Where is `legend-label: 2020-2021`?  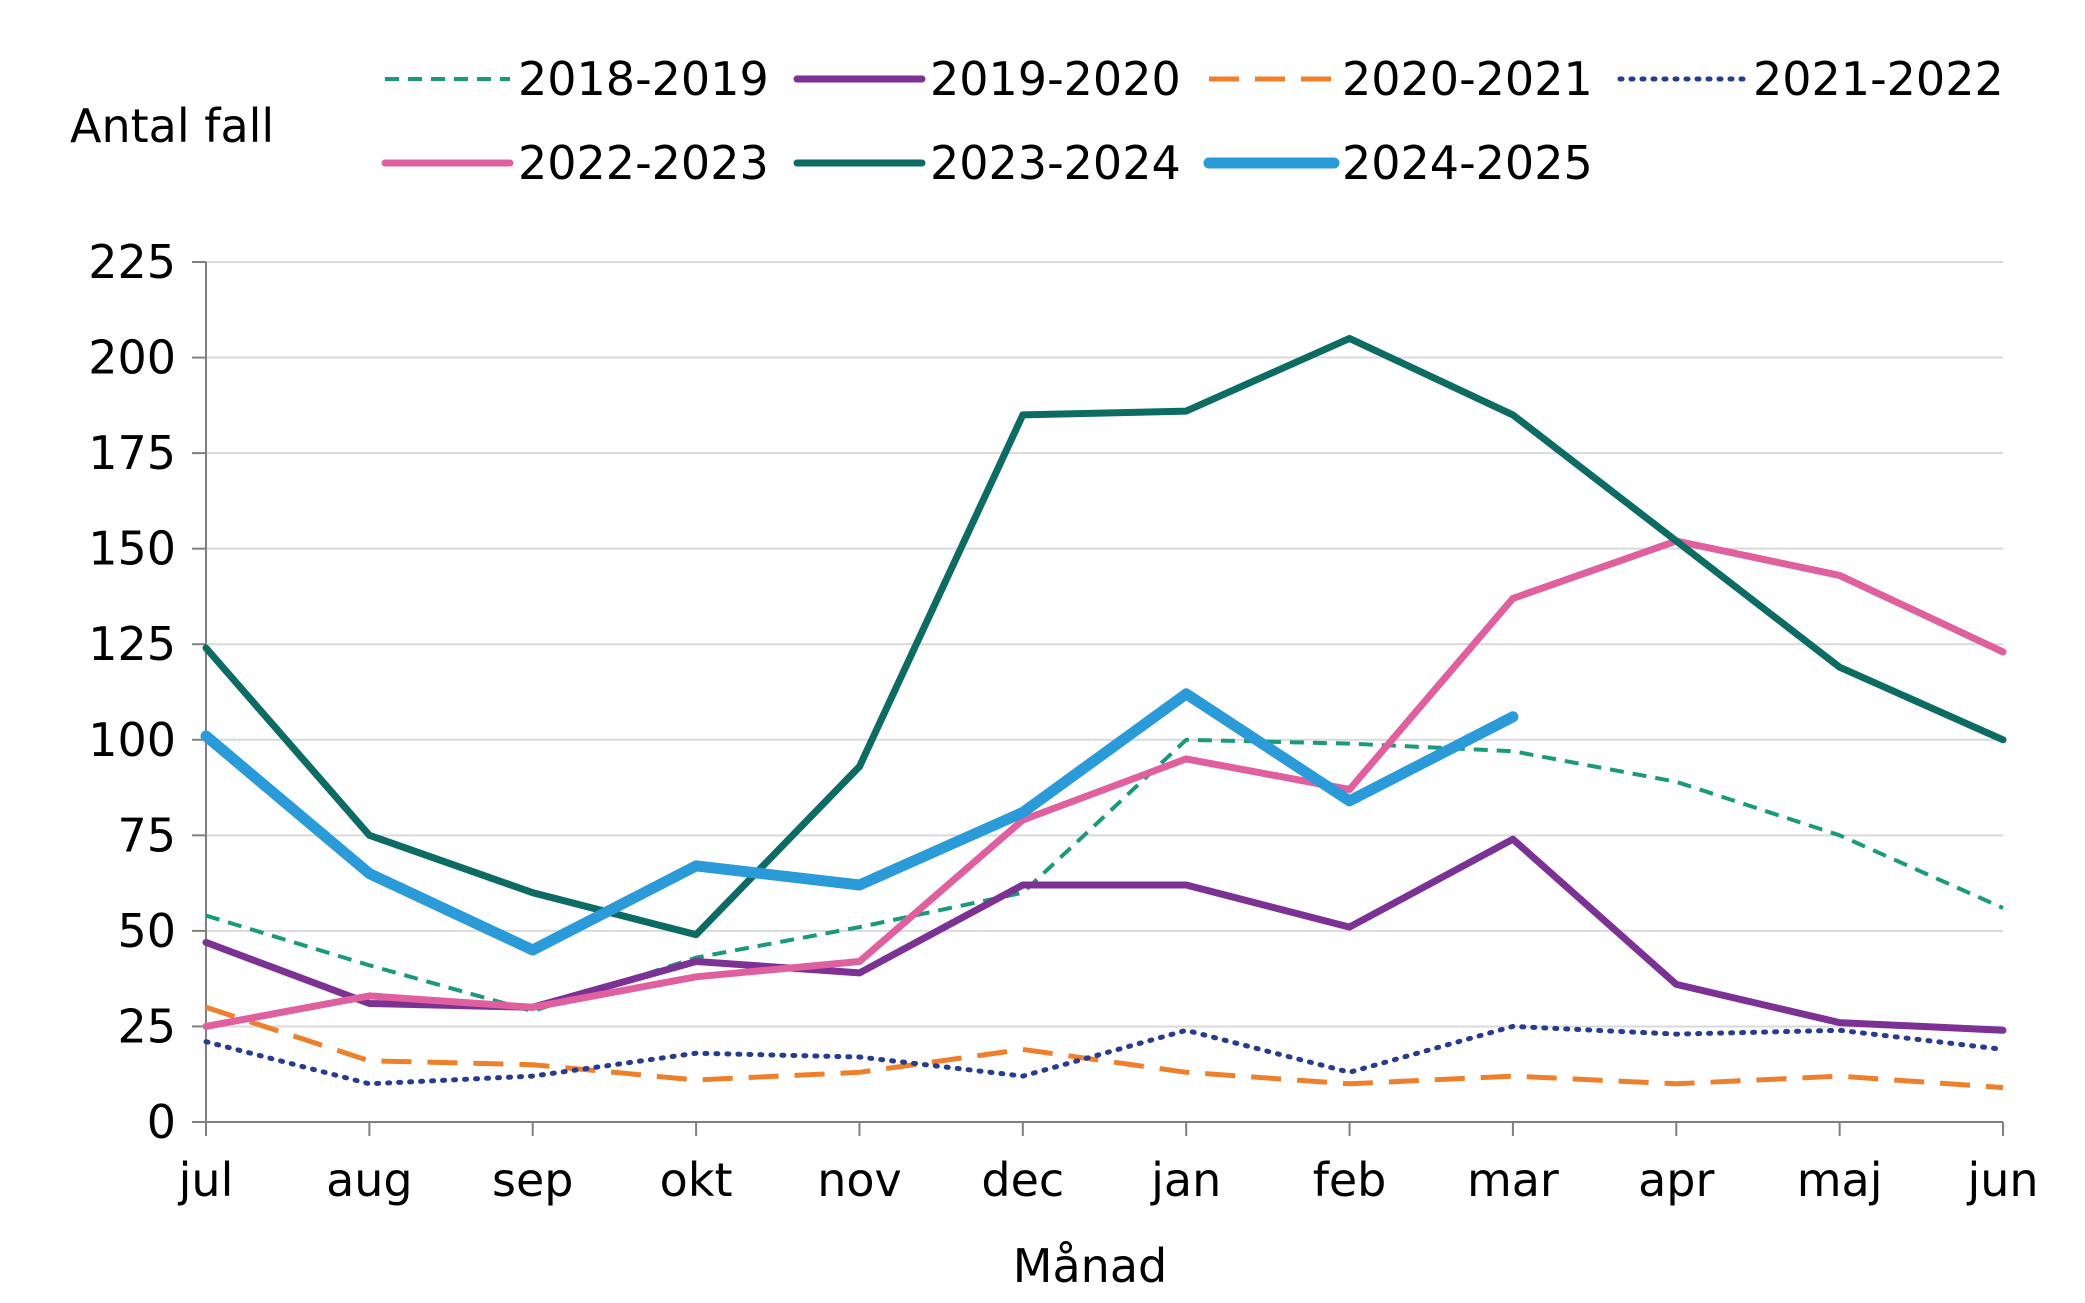 legend-label: 2020-2021 is located at coordinates (1467, 79).